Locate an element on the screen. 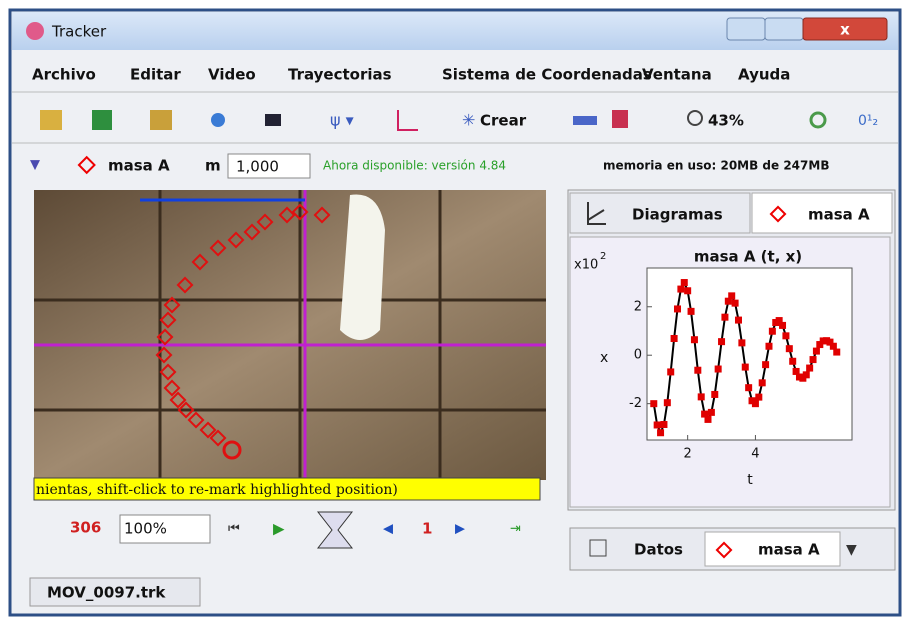  data-track-label: masa A is located at coordinates (789, 550).